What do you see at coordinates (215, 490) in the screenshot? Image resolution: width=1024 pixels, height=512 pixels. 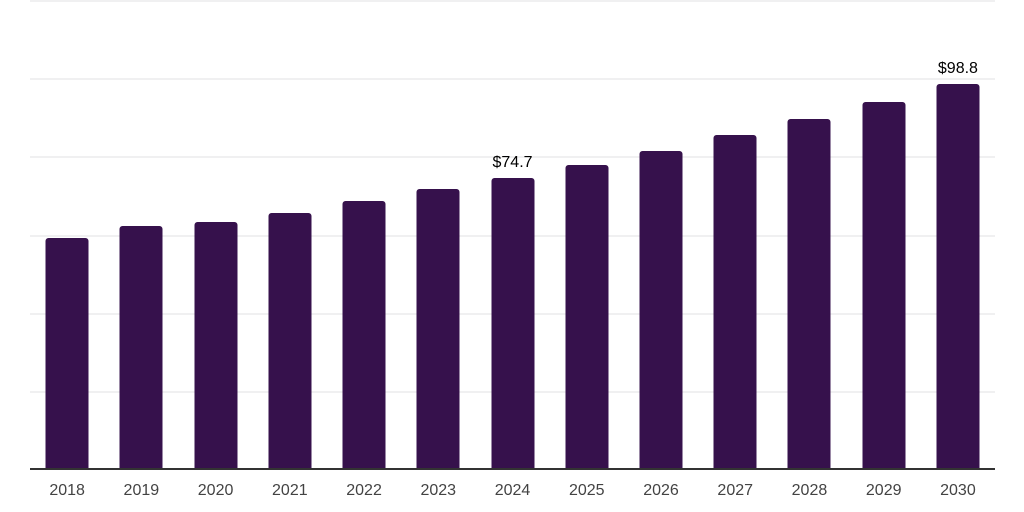 I see `x-tick-label-2020: 2020` at bounding box center [215, 490].